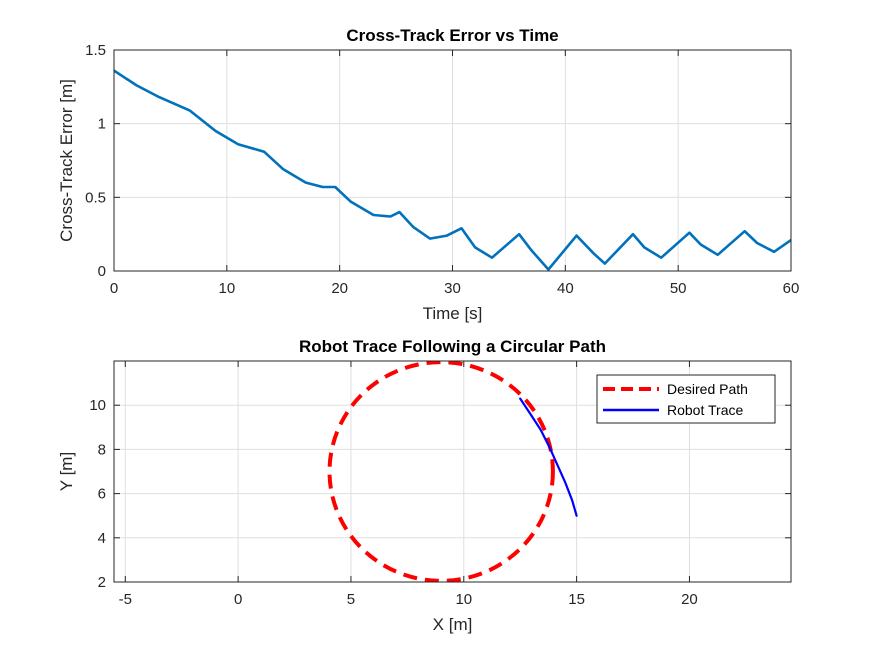  What do you see at coordinates (66, 471) in the screenshot?
I see `y-axis-label: Y [m]` at bounding box center [66, 471].